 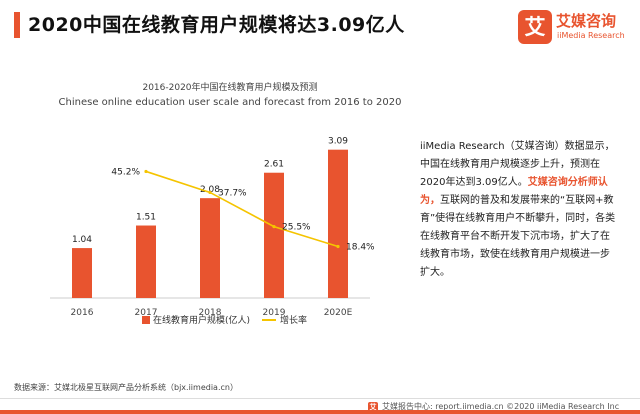 What do you see at coordinates (296, 228) in the screenshot?
I see `growth-rate-label: 25.5%` at bounding box center [296, 228].